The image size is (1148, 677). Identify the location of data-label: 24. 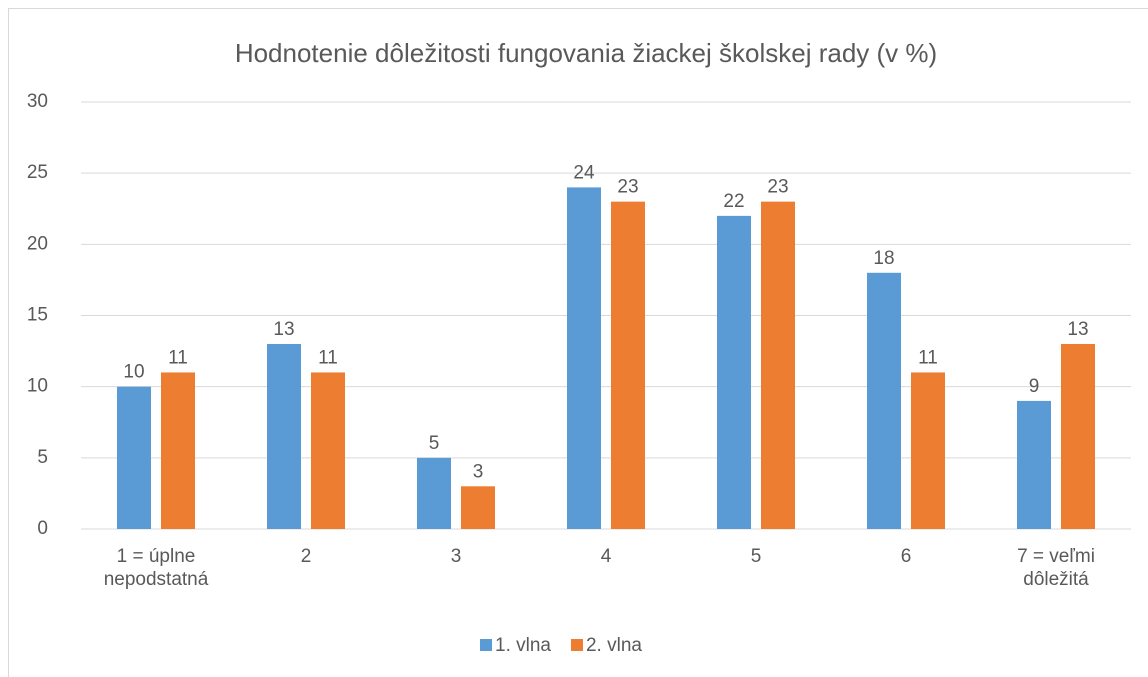
(584, 172).